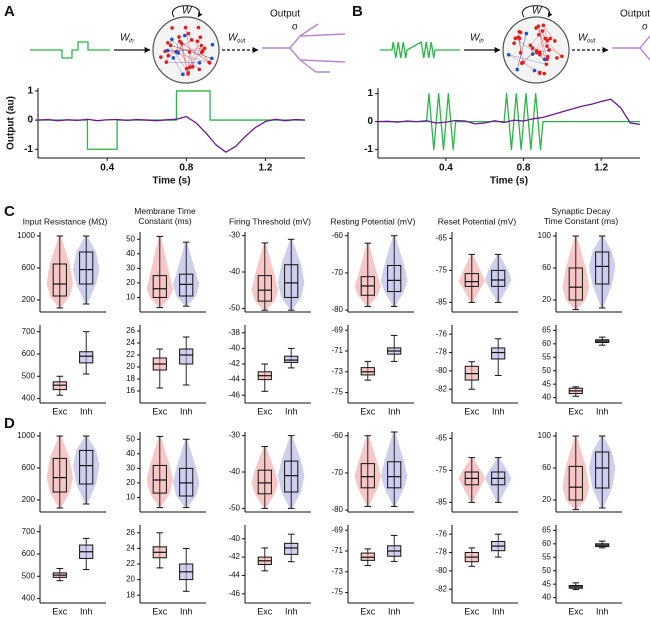 Image resolution: width=650 pixels, height=621 pixels. I want to click on y-tick-label: 22, so click(130, 563).